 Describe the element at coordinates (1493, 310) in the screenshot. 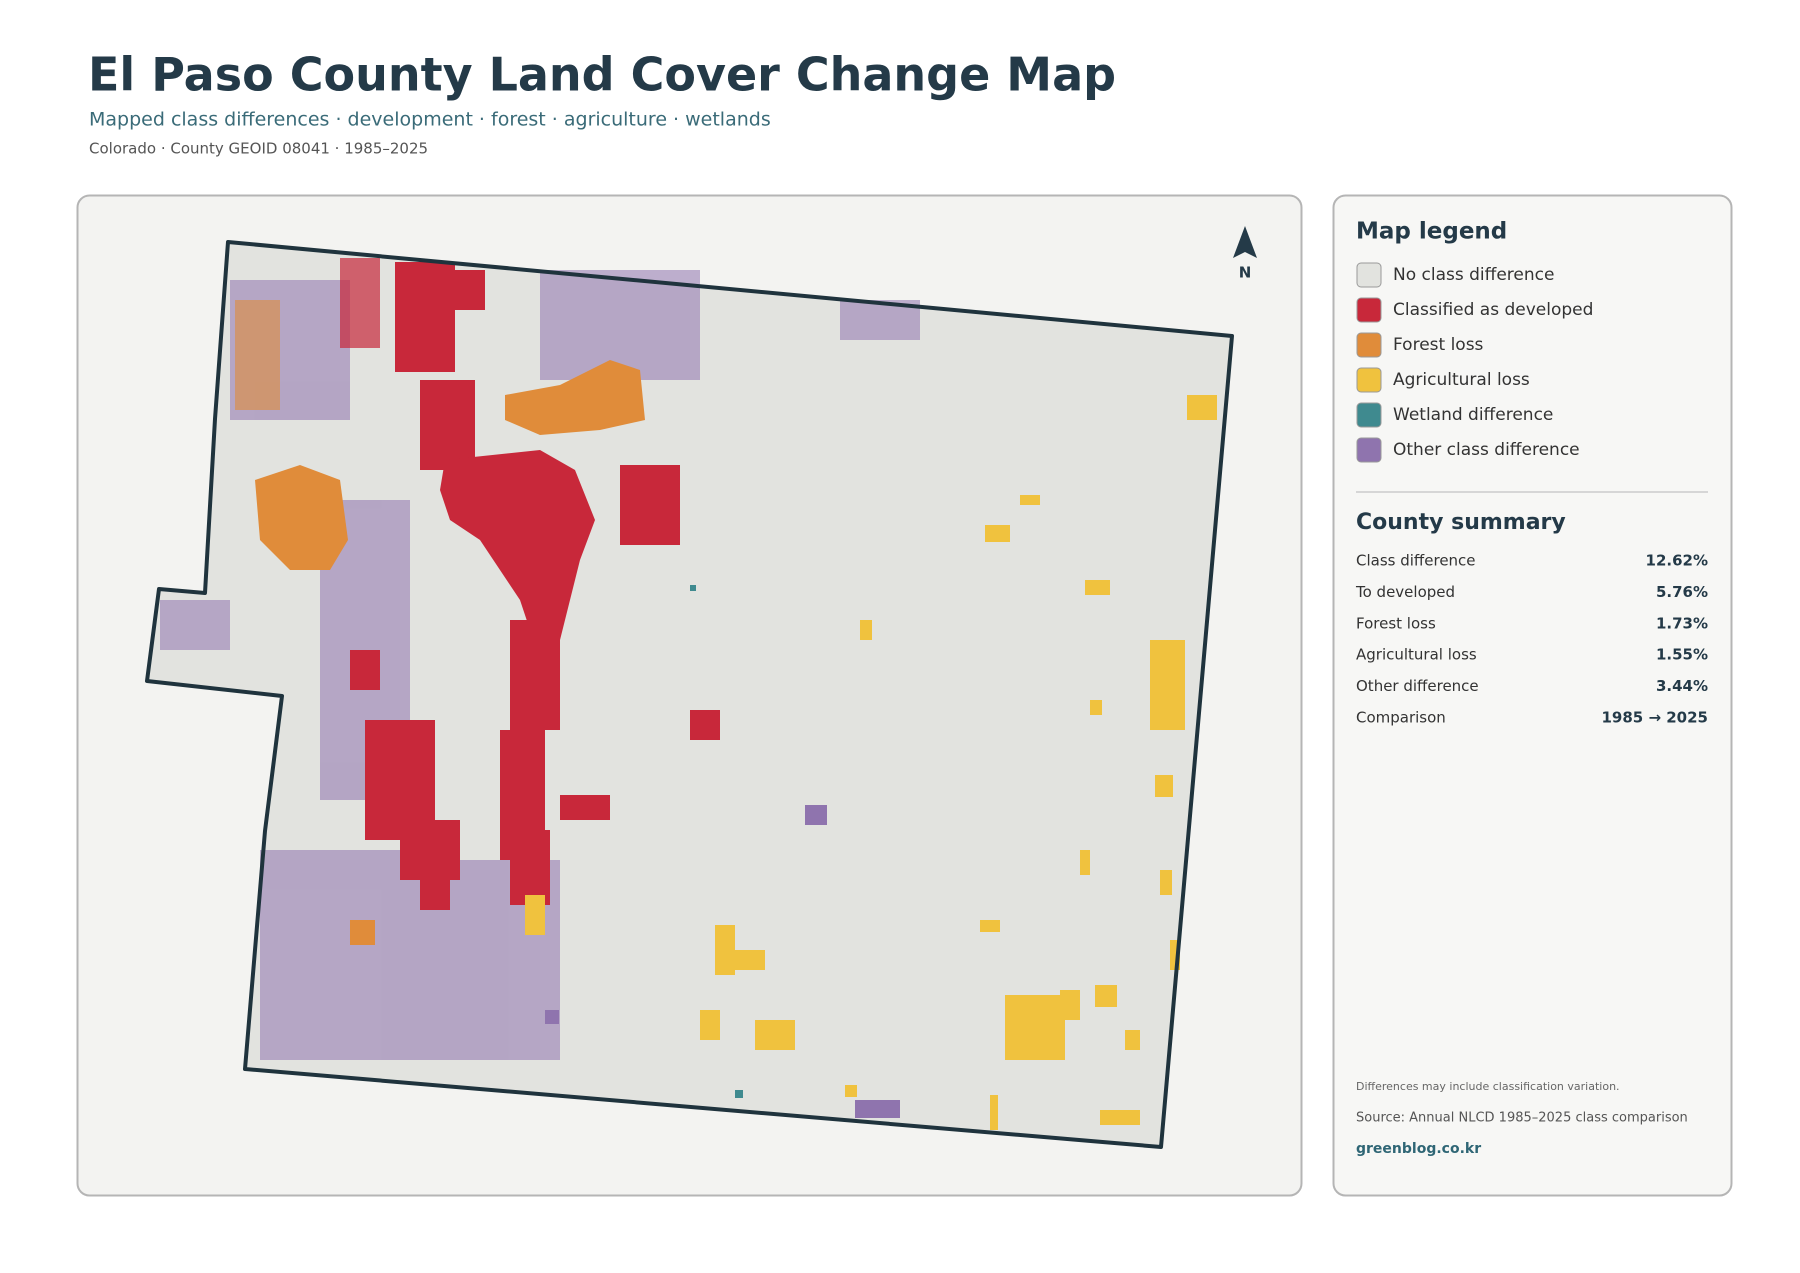

I see `legend-label: Classified as developed` at that location.